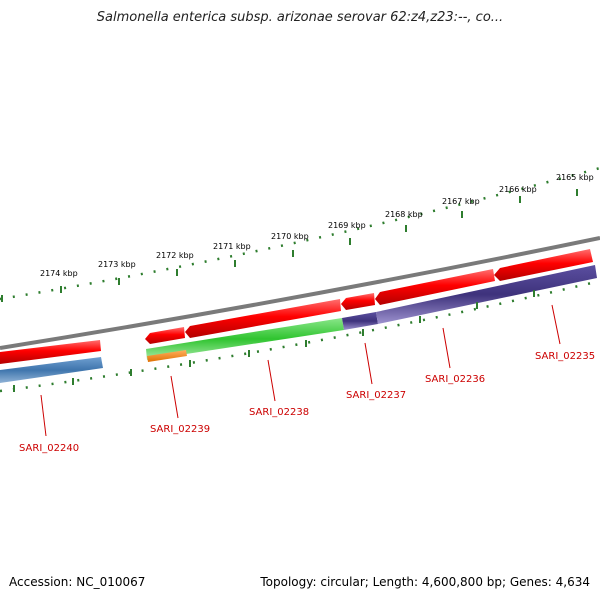 The width and height of the screenshot is (600, 600). I want to click on cds-arrow-sari02238, so click(263, 318).